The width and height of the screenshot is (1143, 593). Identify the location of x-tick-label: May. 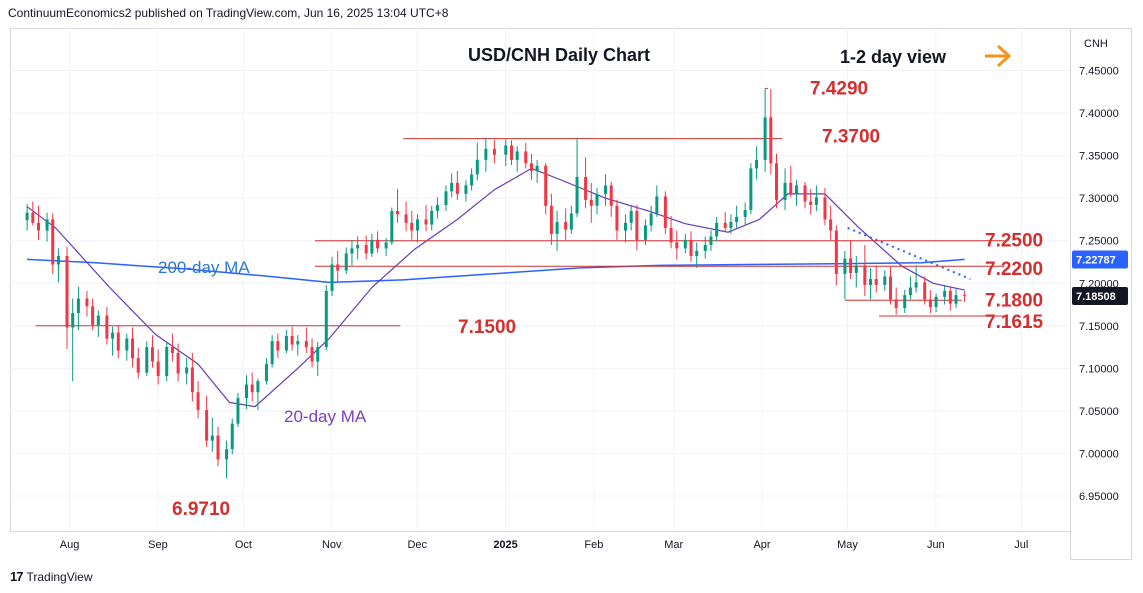
(847, 545).